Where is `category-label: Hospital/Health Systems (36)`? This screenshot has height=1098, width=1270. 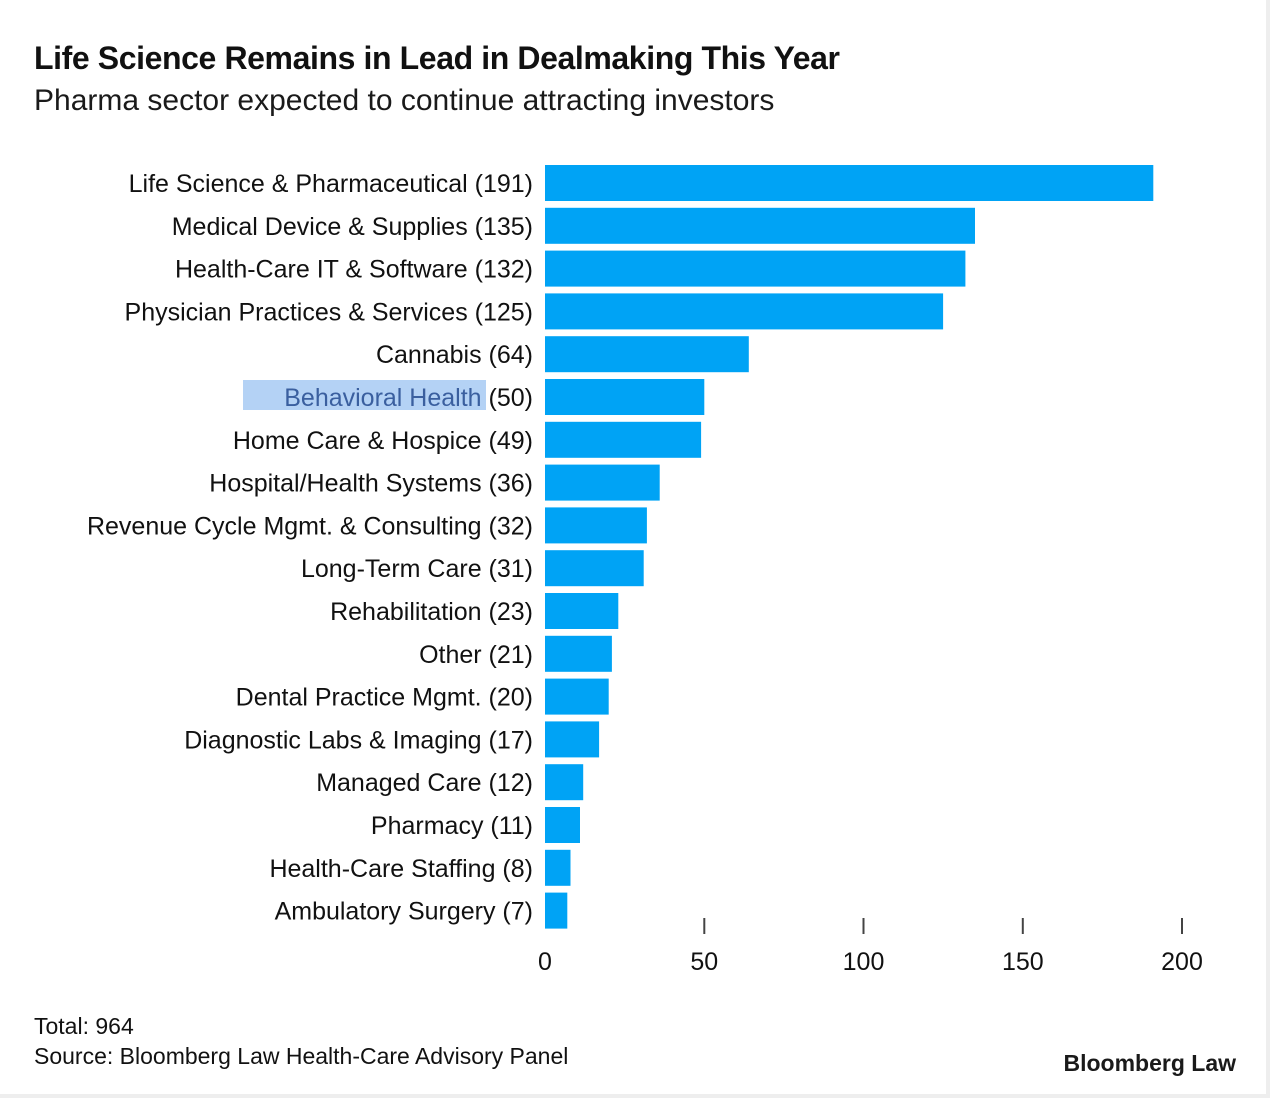 category-label: Hospital/Health Systems (36) is located at coordinates (371, 484).